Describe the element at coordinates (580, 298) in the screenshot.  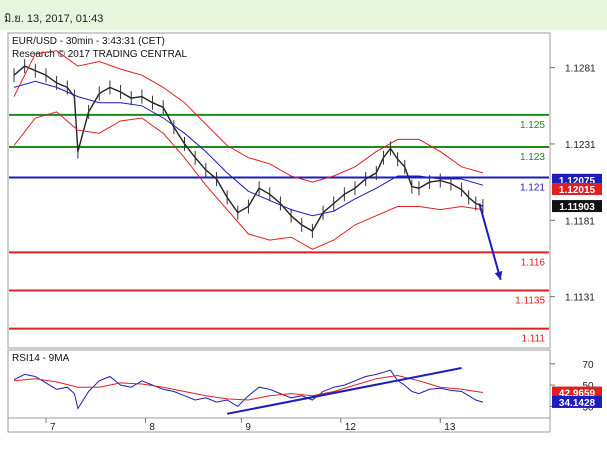
I see `price-tick-label-3: 1.1131` at that location.